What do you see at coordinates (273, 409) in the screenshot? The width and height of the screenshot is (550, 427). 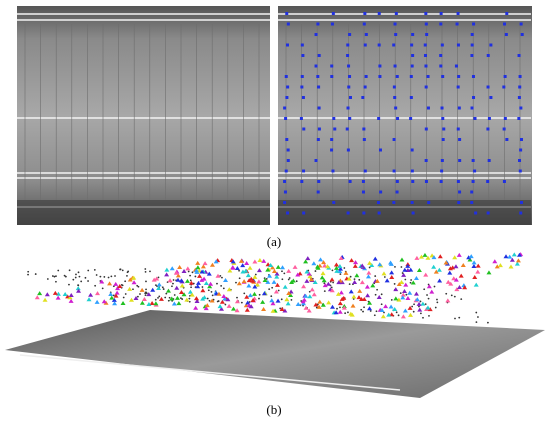 I see `panel-label: (b)` at bounding box center [273, 409].